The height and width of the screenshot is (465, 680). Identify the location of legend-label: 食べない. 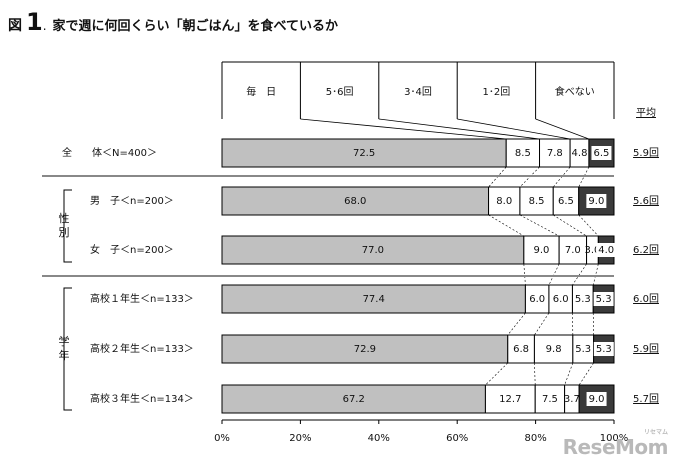
(575, 91).